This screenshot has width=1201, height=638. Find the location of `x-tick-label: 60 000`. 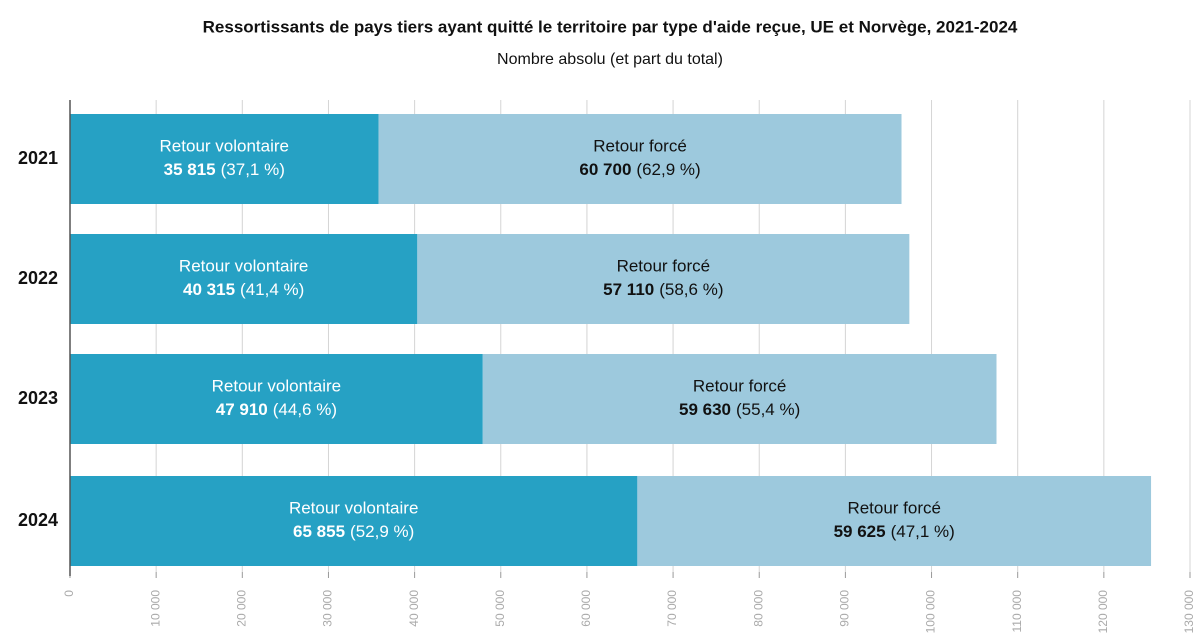

x-tick-label: 60 000 is located at coordinates (586, 608).